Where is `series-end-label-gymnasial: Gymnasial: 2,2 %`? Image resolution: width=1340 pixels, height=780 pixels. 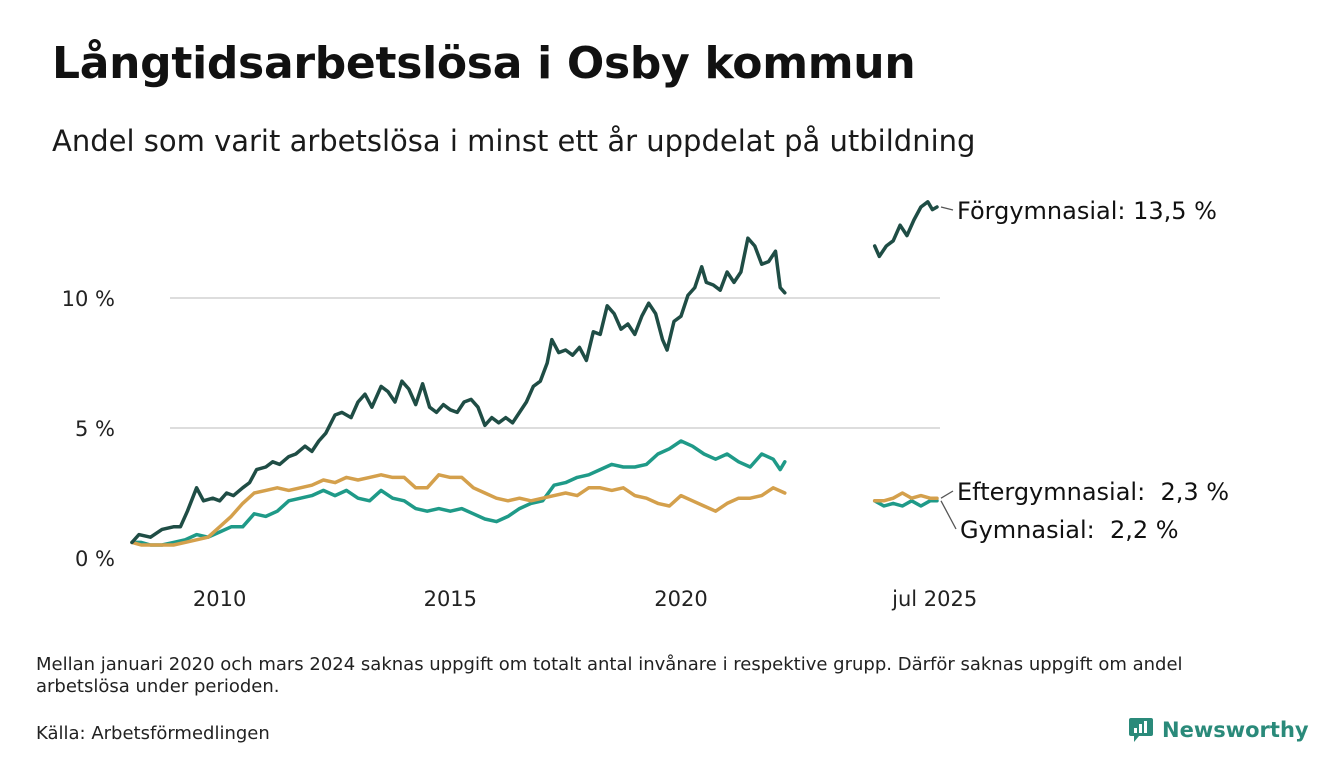 series-end-label-gymnasial: Gymnasial: 2,2 % is located at coordinates (1069, 530).